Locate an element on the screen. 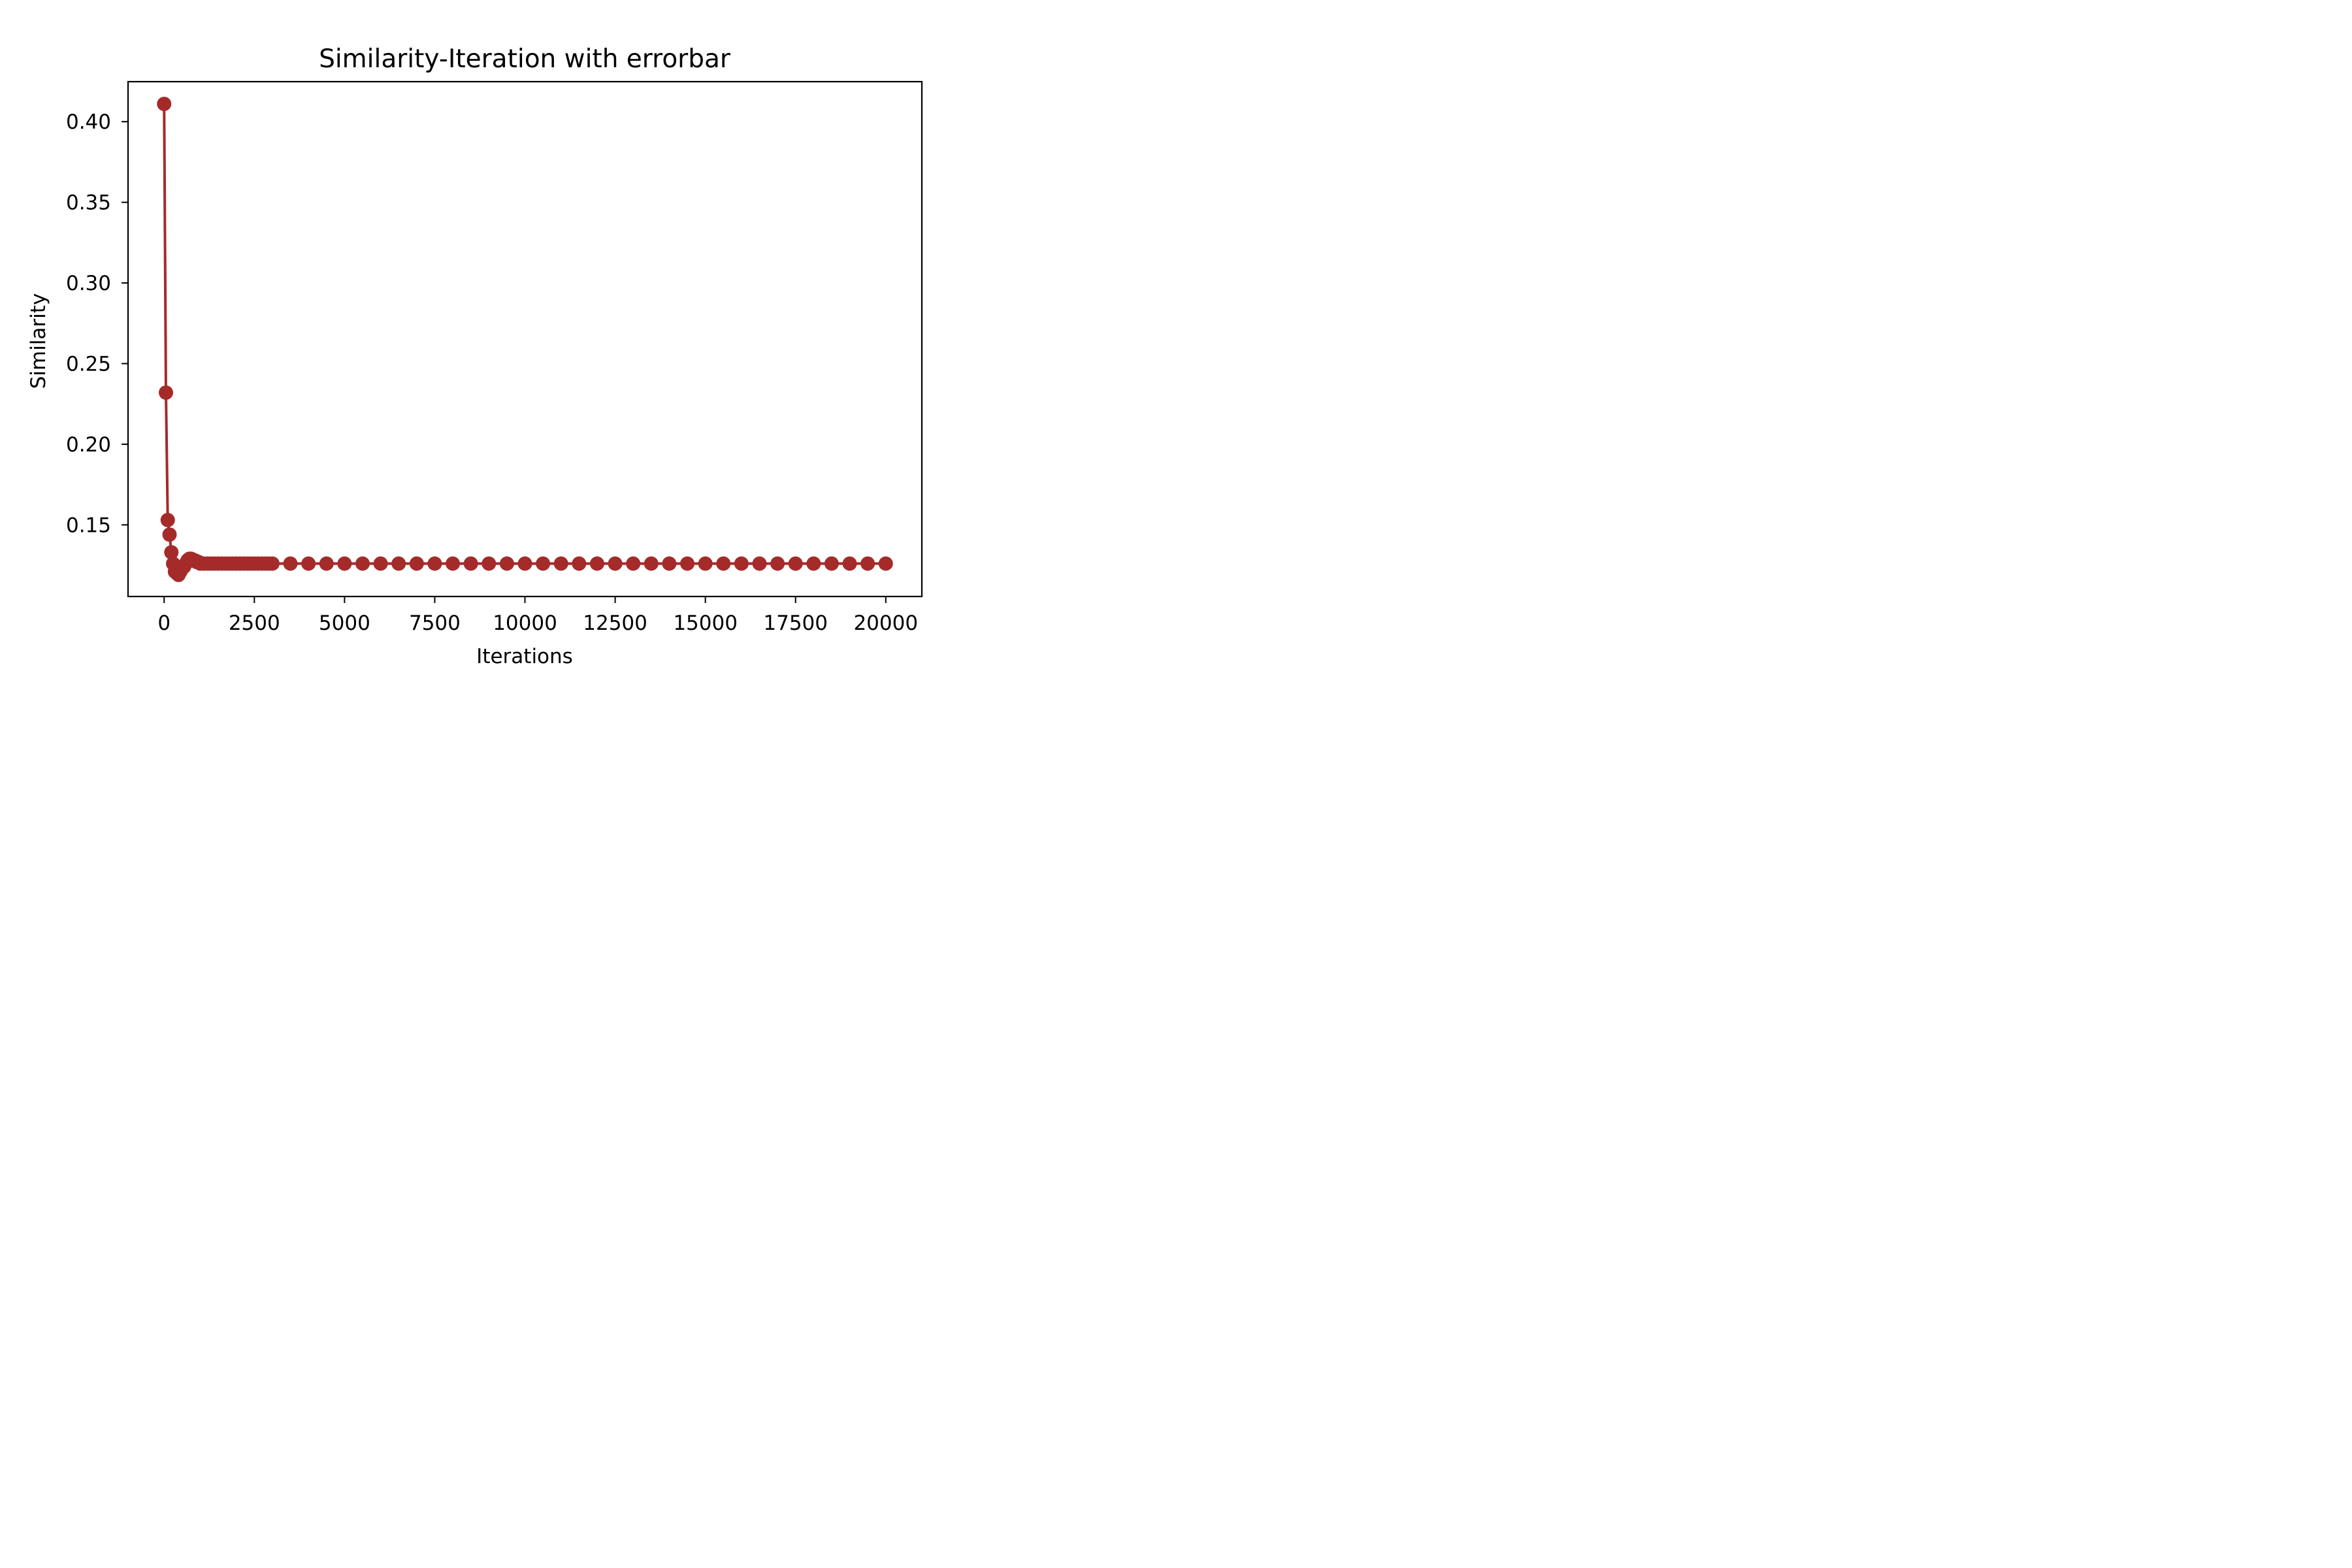  axes-frame is located at coordinates (525, 339).